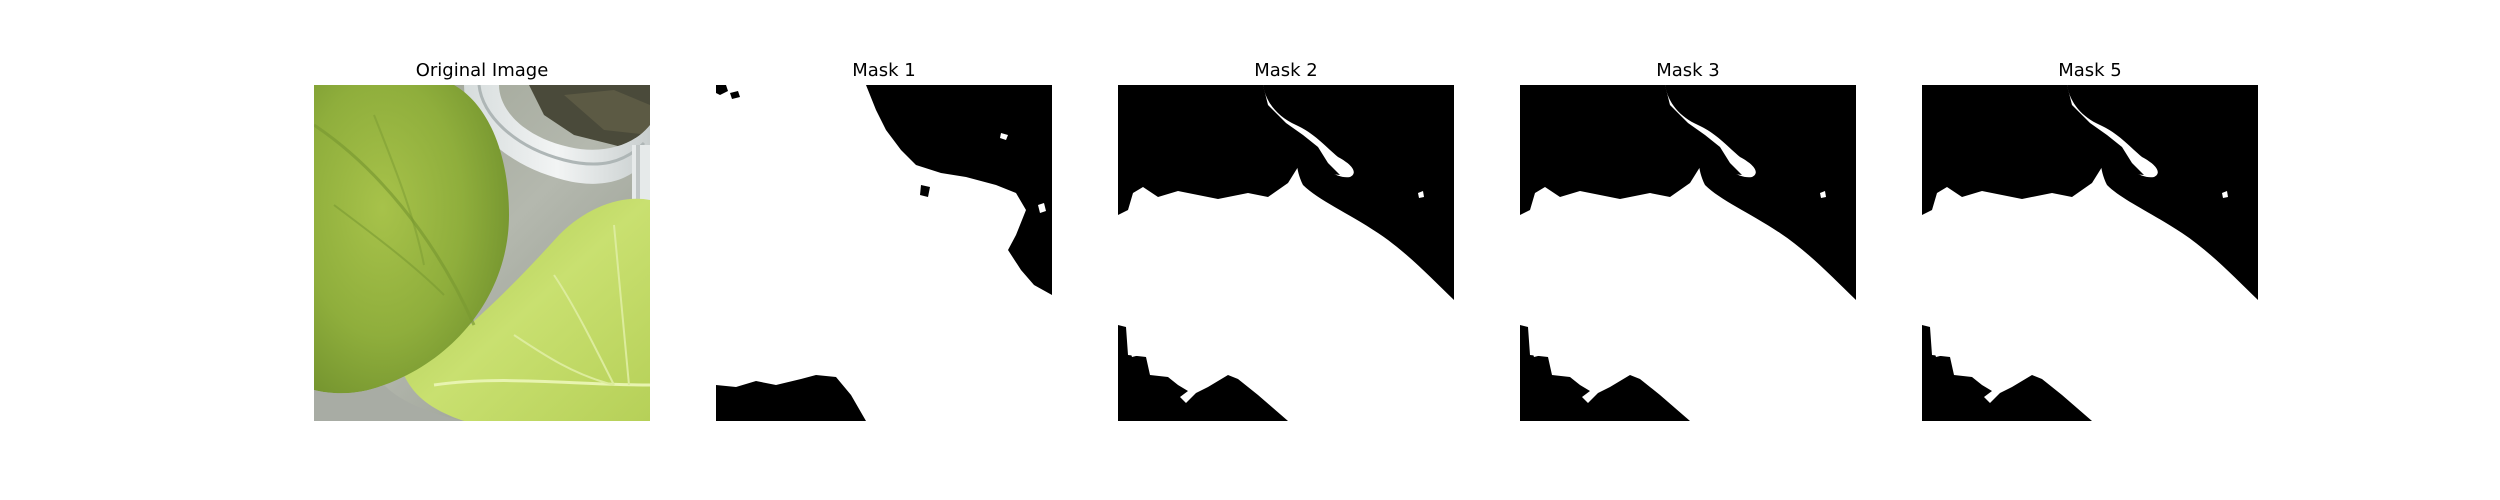 The width and height of the screenshot is (2500, 500). What do you see at coordinates (884, 70) in the screenshot?
I see `panel-title-mask-1: Mask 1` at bounding box center [884, 70].